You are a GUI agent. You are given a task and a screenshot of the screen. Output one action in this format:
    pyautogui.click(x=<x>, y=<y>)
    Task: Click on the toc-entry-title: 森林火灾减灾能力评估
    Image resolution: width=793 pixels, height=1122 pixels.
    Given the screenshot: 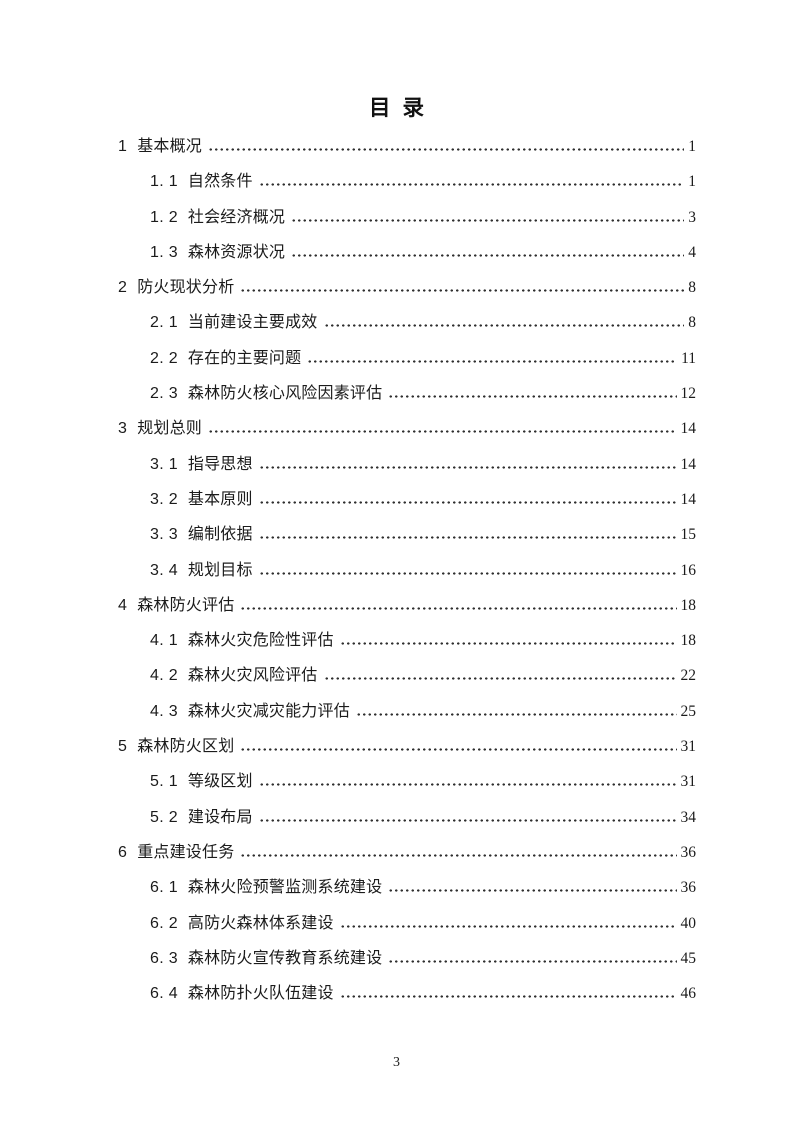 What is the action you would take?
    pyautogui.click(x=268, y=711)
    